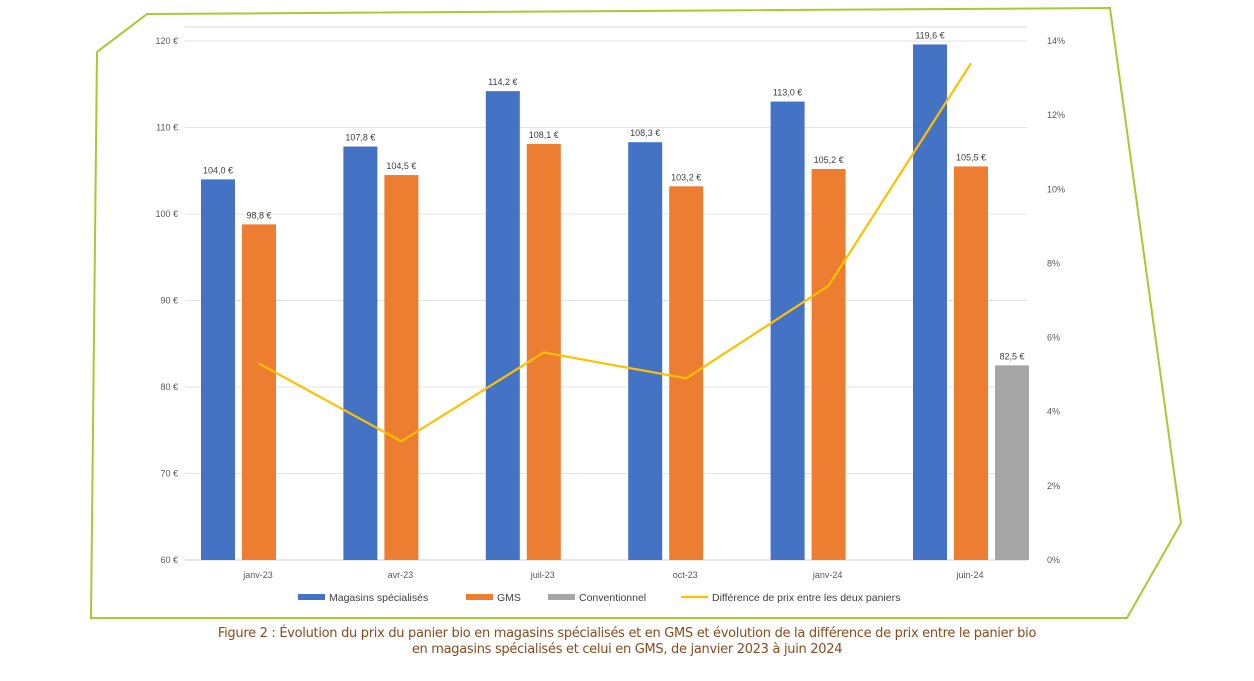 Image resolution: width=1254 pixels, height=681 pixels. What do you see at coordinates (169, 301) in the screenshot?
I see `left-tick-label: 90 €` at bounding box center [169, 301].